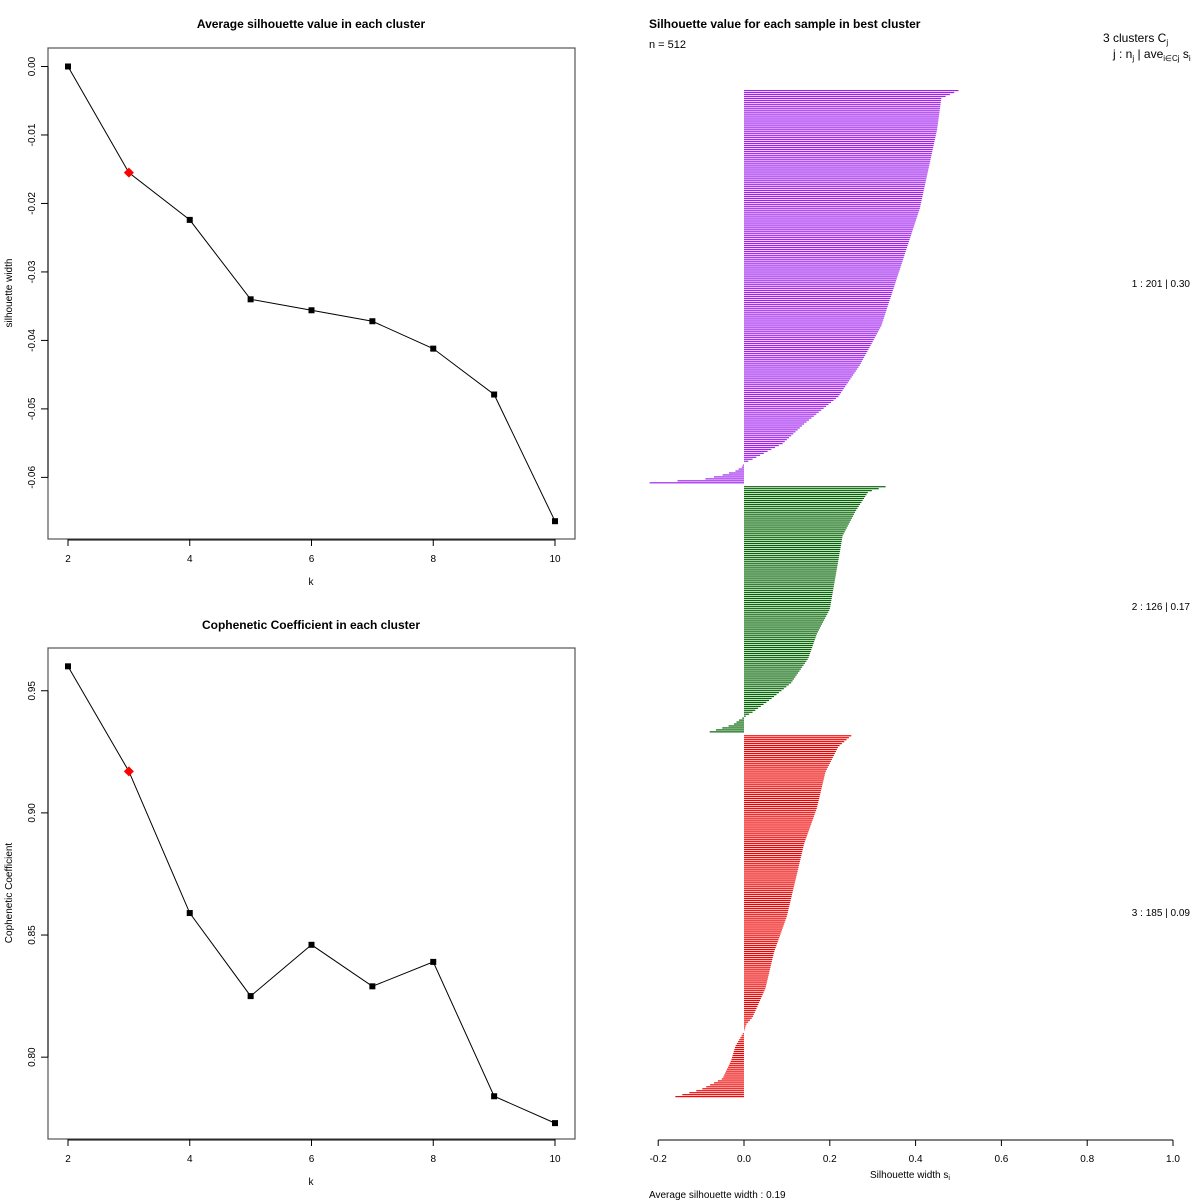  What do you see at coordinates (312, 582) in the screenshot?
I see `plot1-xlabel: k` at bounding box center [312, 582].